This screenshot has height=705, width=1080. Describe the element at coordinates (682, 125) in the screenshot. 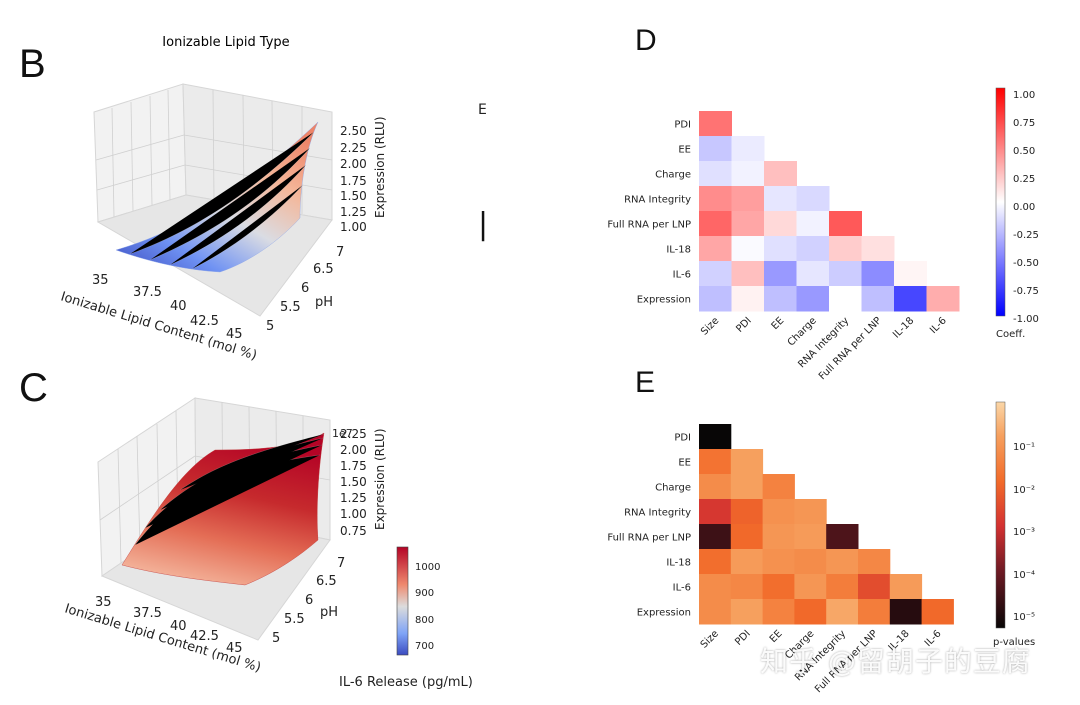

I see `panel-d-row-label: PDI` at that location.